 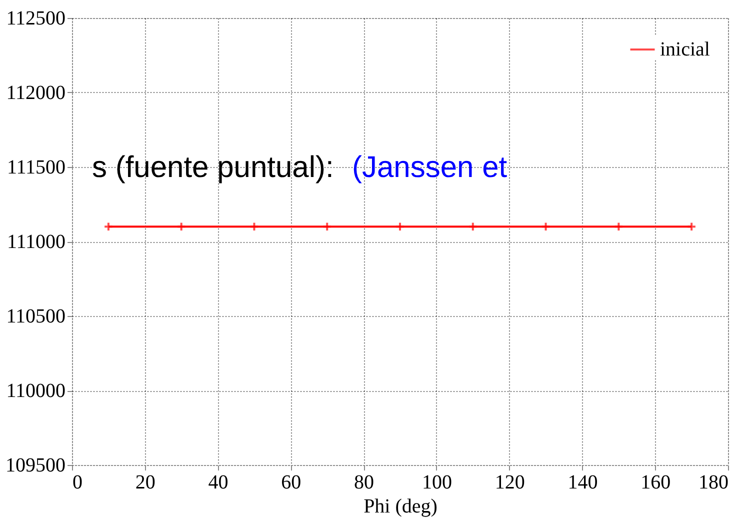 I want to click on x-tick-label: 160, so click(x=655, y=483).